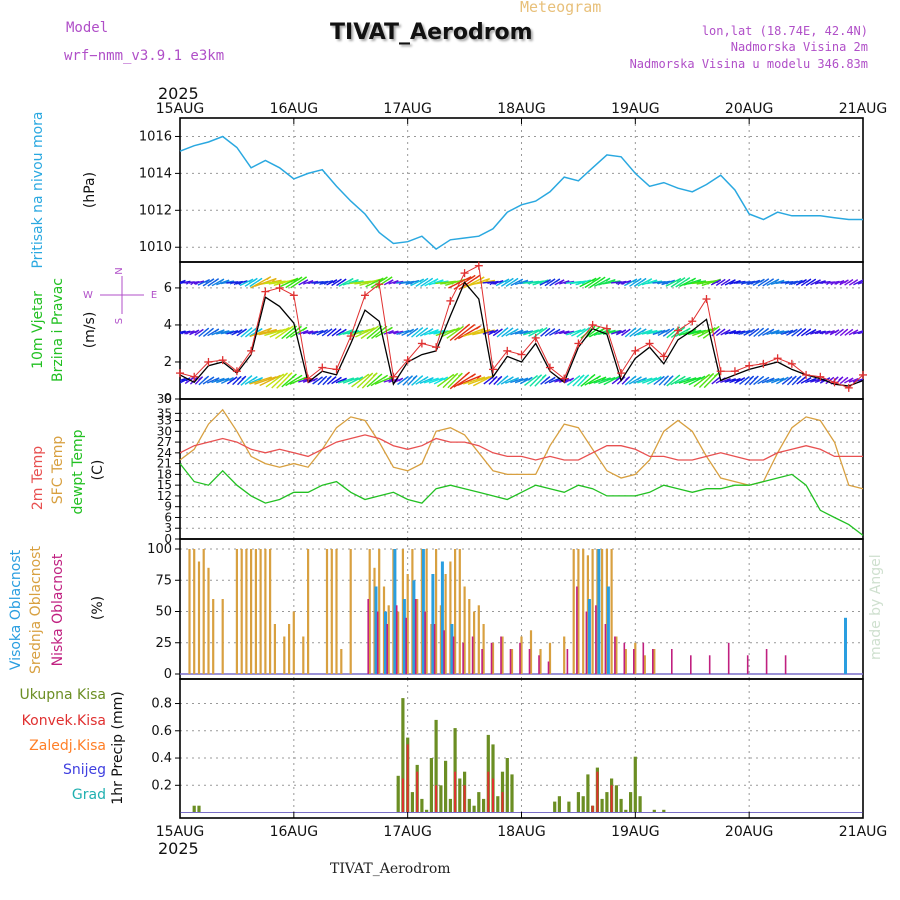 Image resolution: width=900 pixels, height=900 pixels. I want to click on dewpoint-line, so click(521, 499).